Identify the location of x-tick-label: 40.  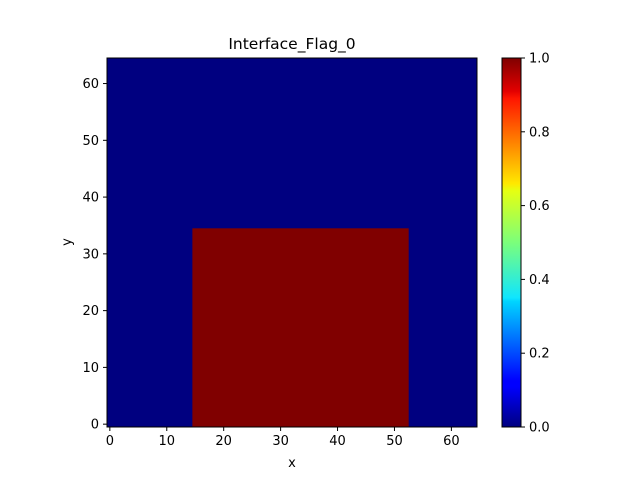
(337, 441).